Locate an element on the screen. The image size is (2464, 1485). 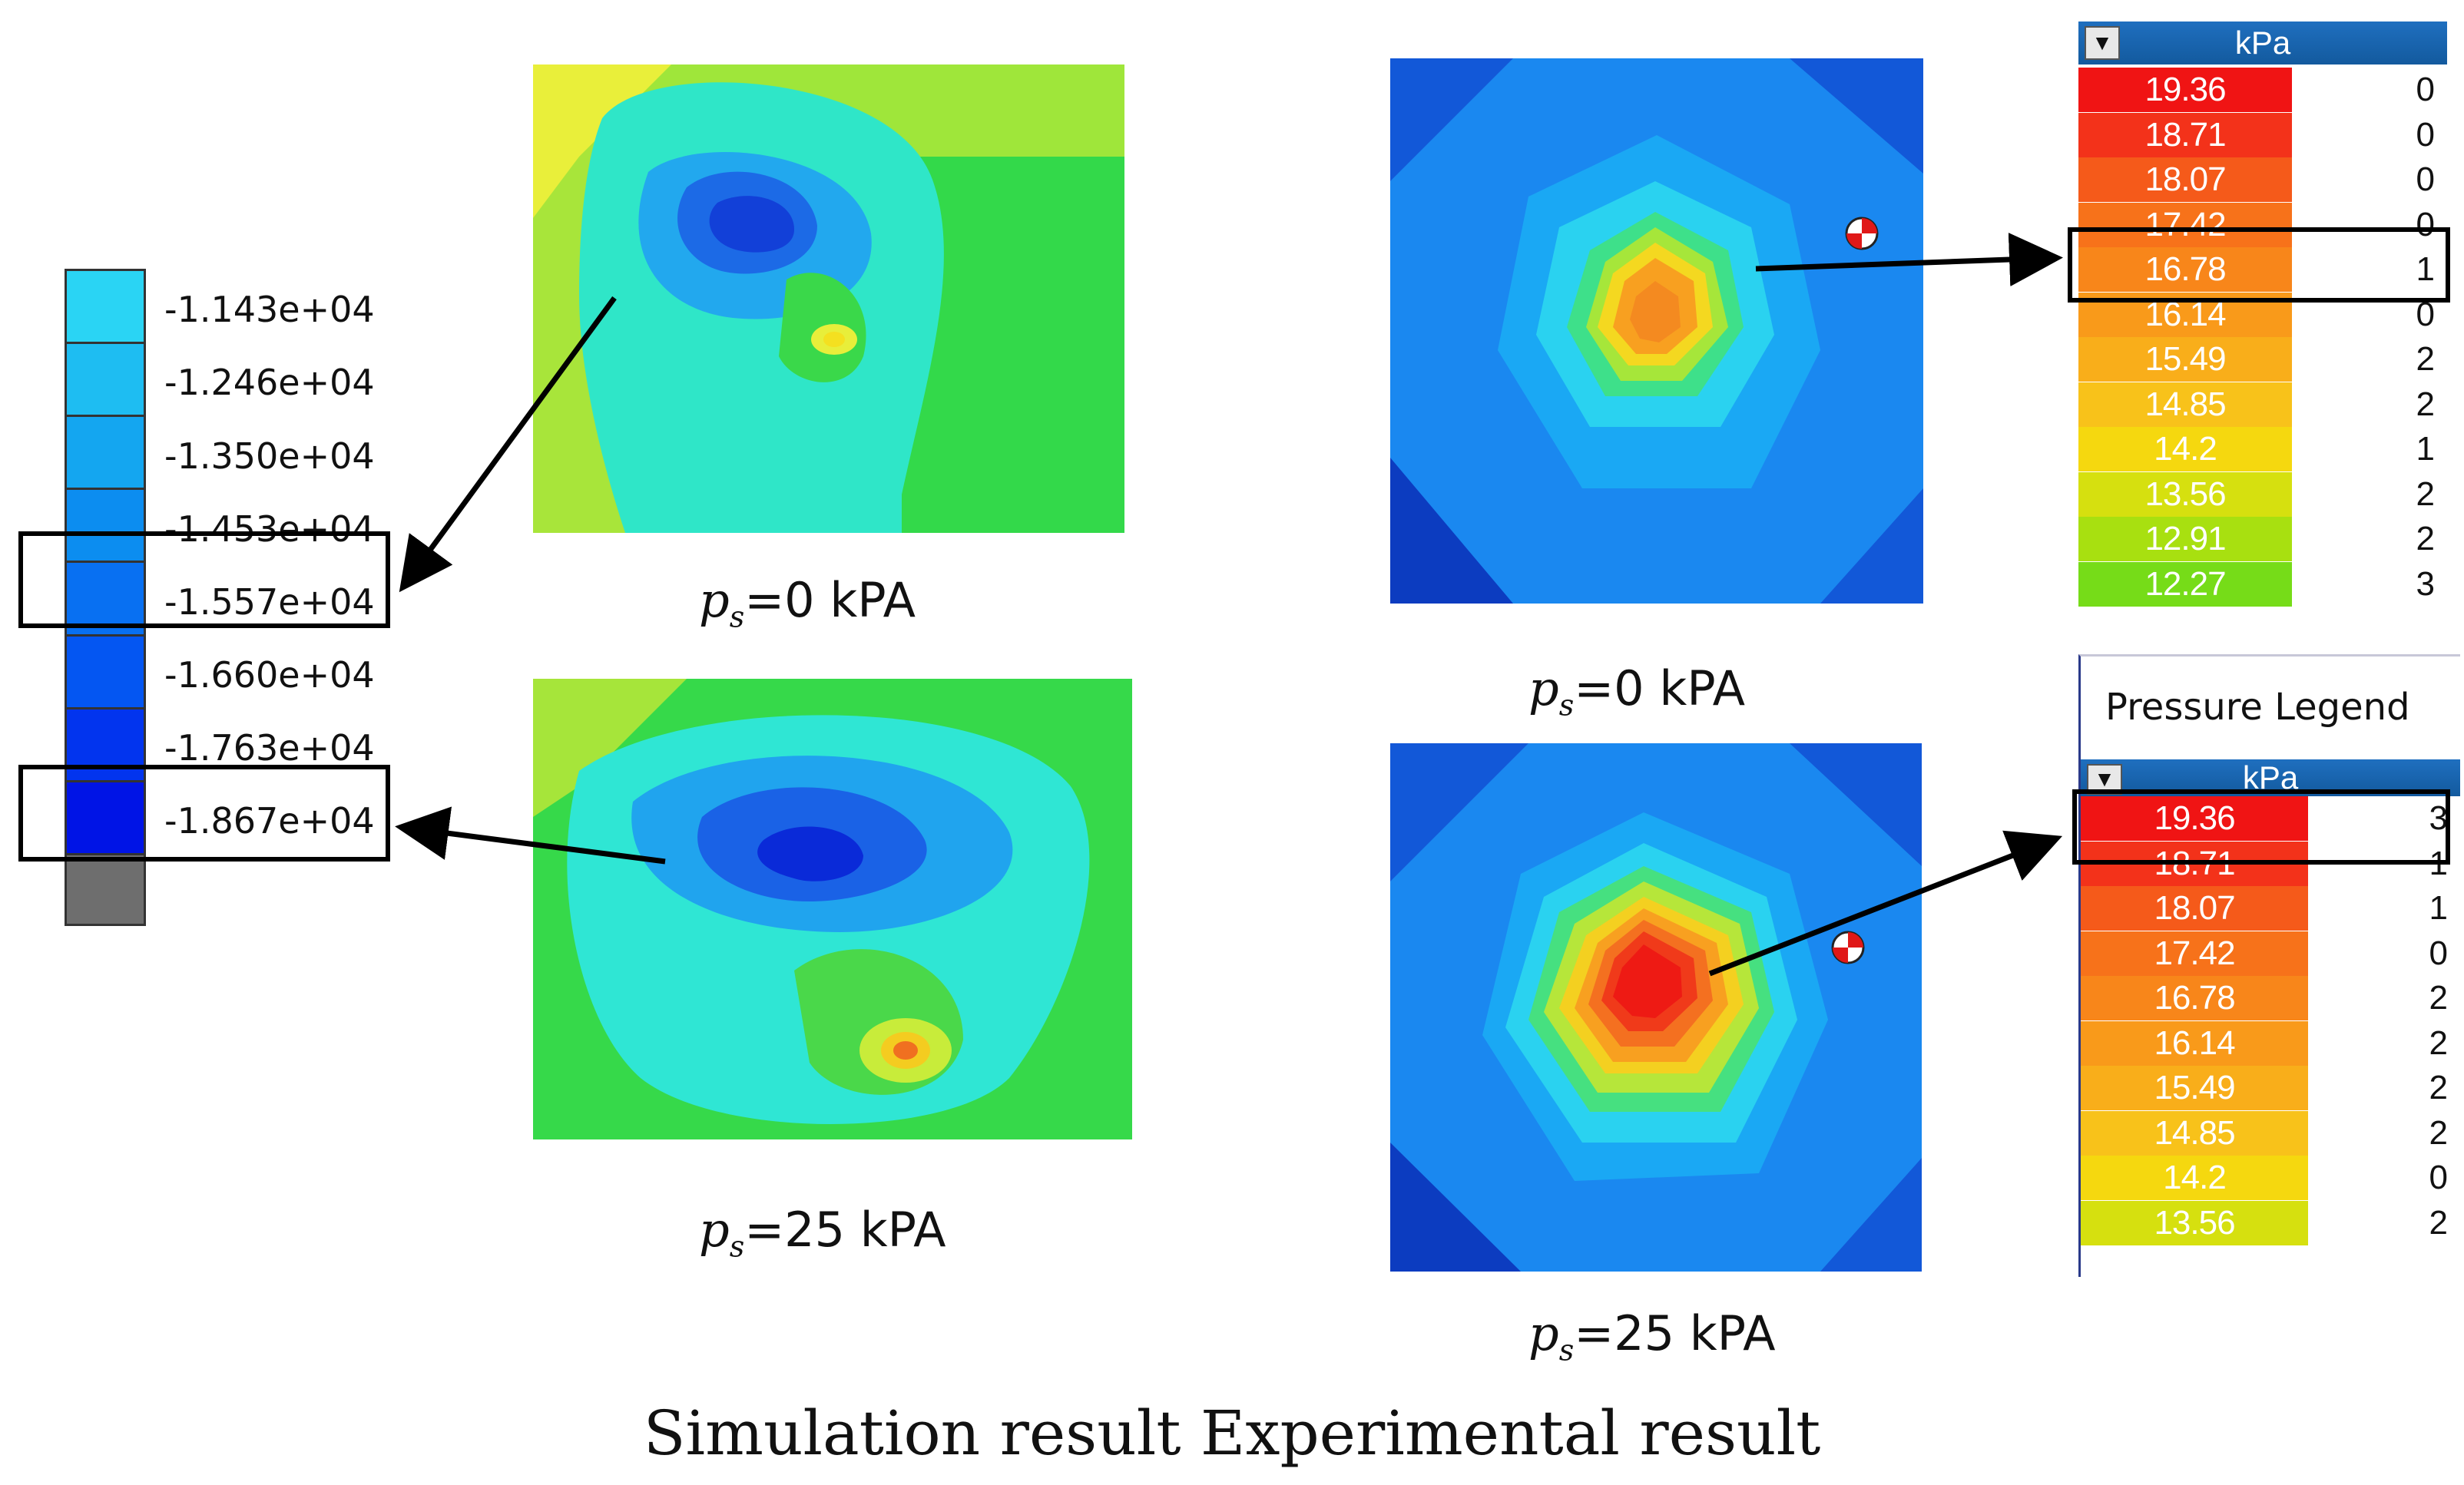
table-row: 18.71 0 is located at coordinates (2262, 134).